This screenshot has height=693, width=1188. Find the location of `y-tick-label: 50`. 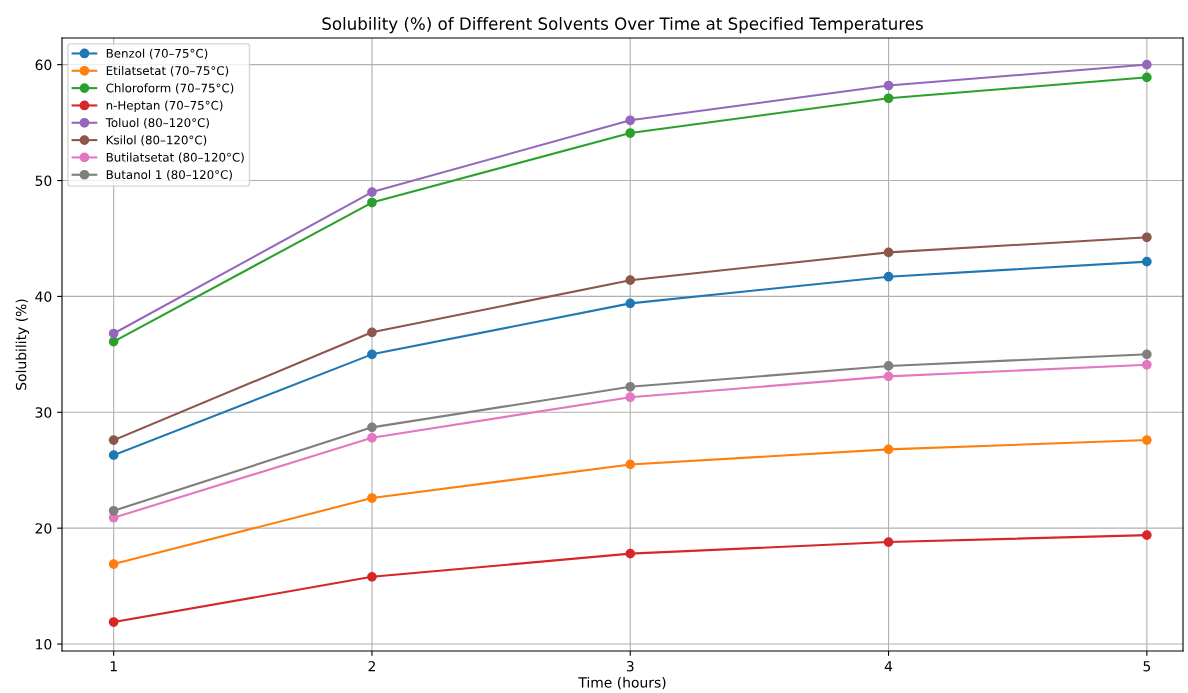

y-tick-label: 50 is located at coordinates (43, 181).